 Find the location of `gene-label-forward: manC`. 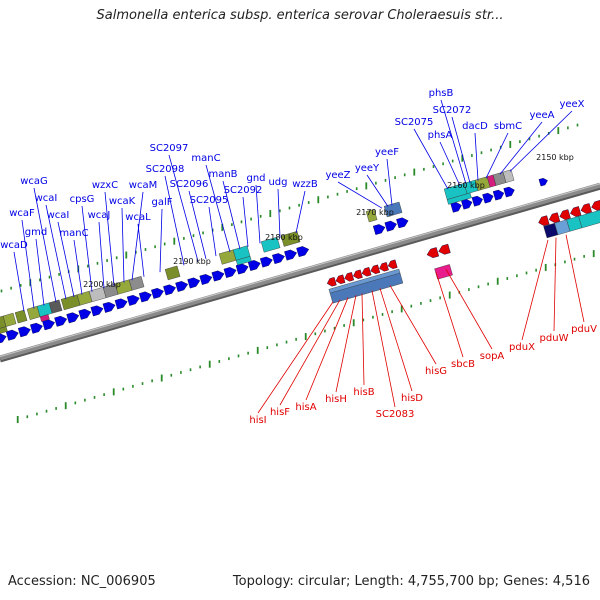

gene-label-forward: manC is located at coordinates (205, 158).